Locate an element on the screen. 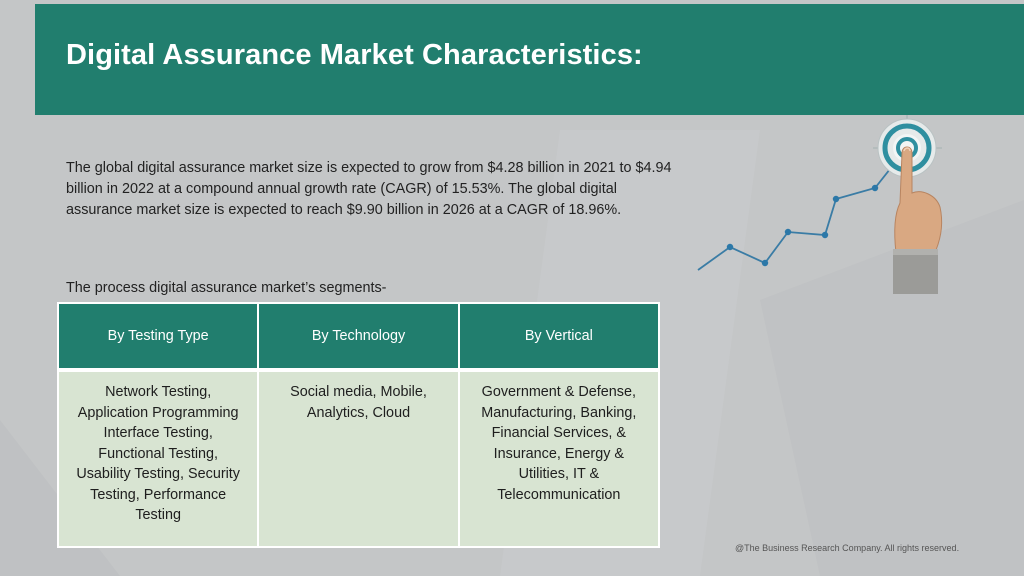  segment-header-technology: By Technology is located at coordinates (358, 336).